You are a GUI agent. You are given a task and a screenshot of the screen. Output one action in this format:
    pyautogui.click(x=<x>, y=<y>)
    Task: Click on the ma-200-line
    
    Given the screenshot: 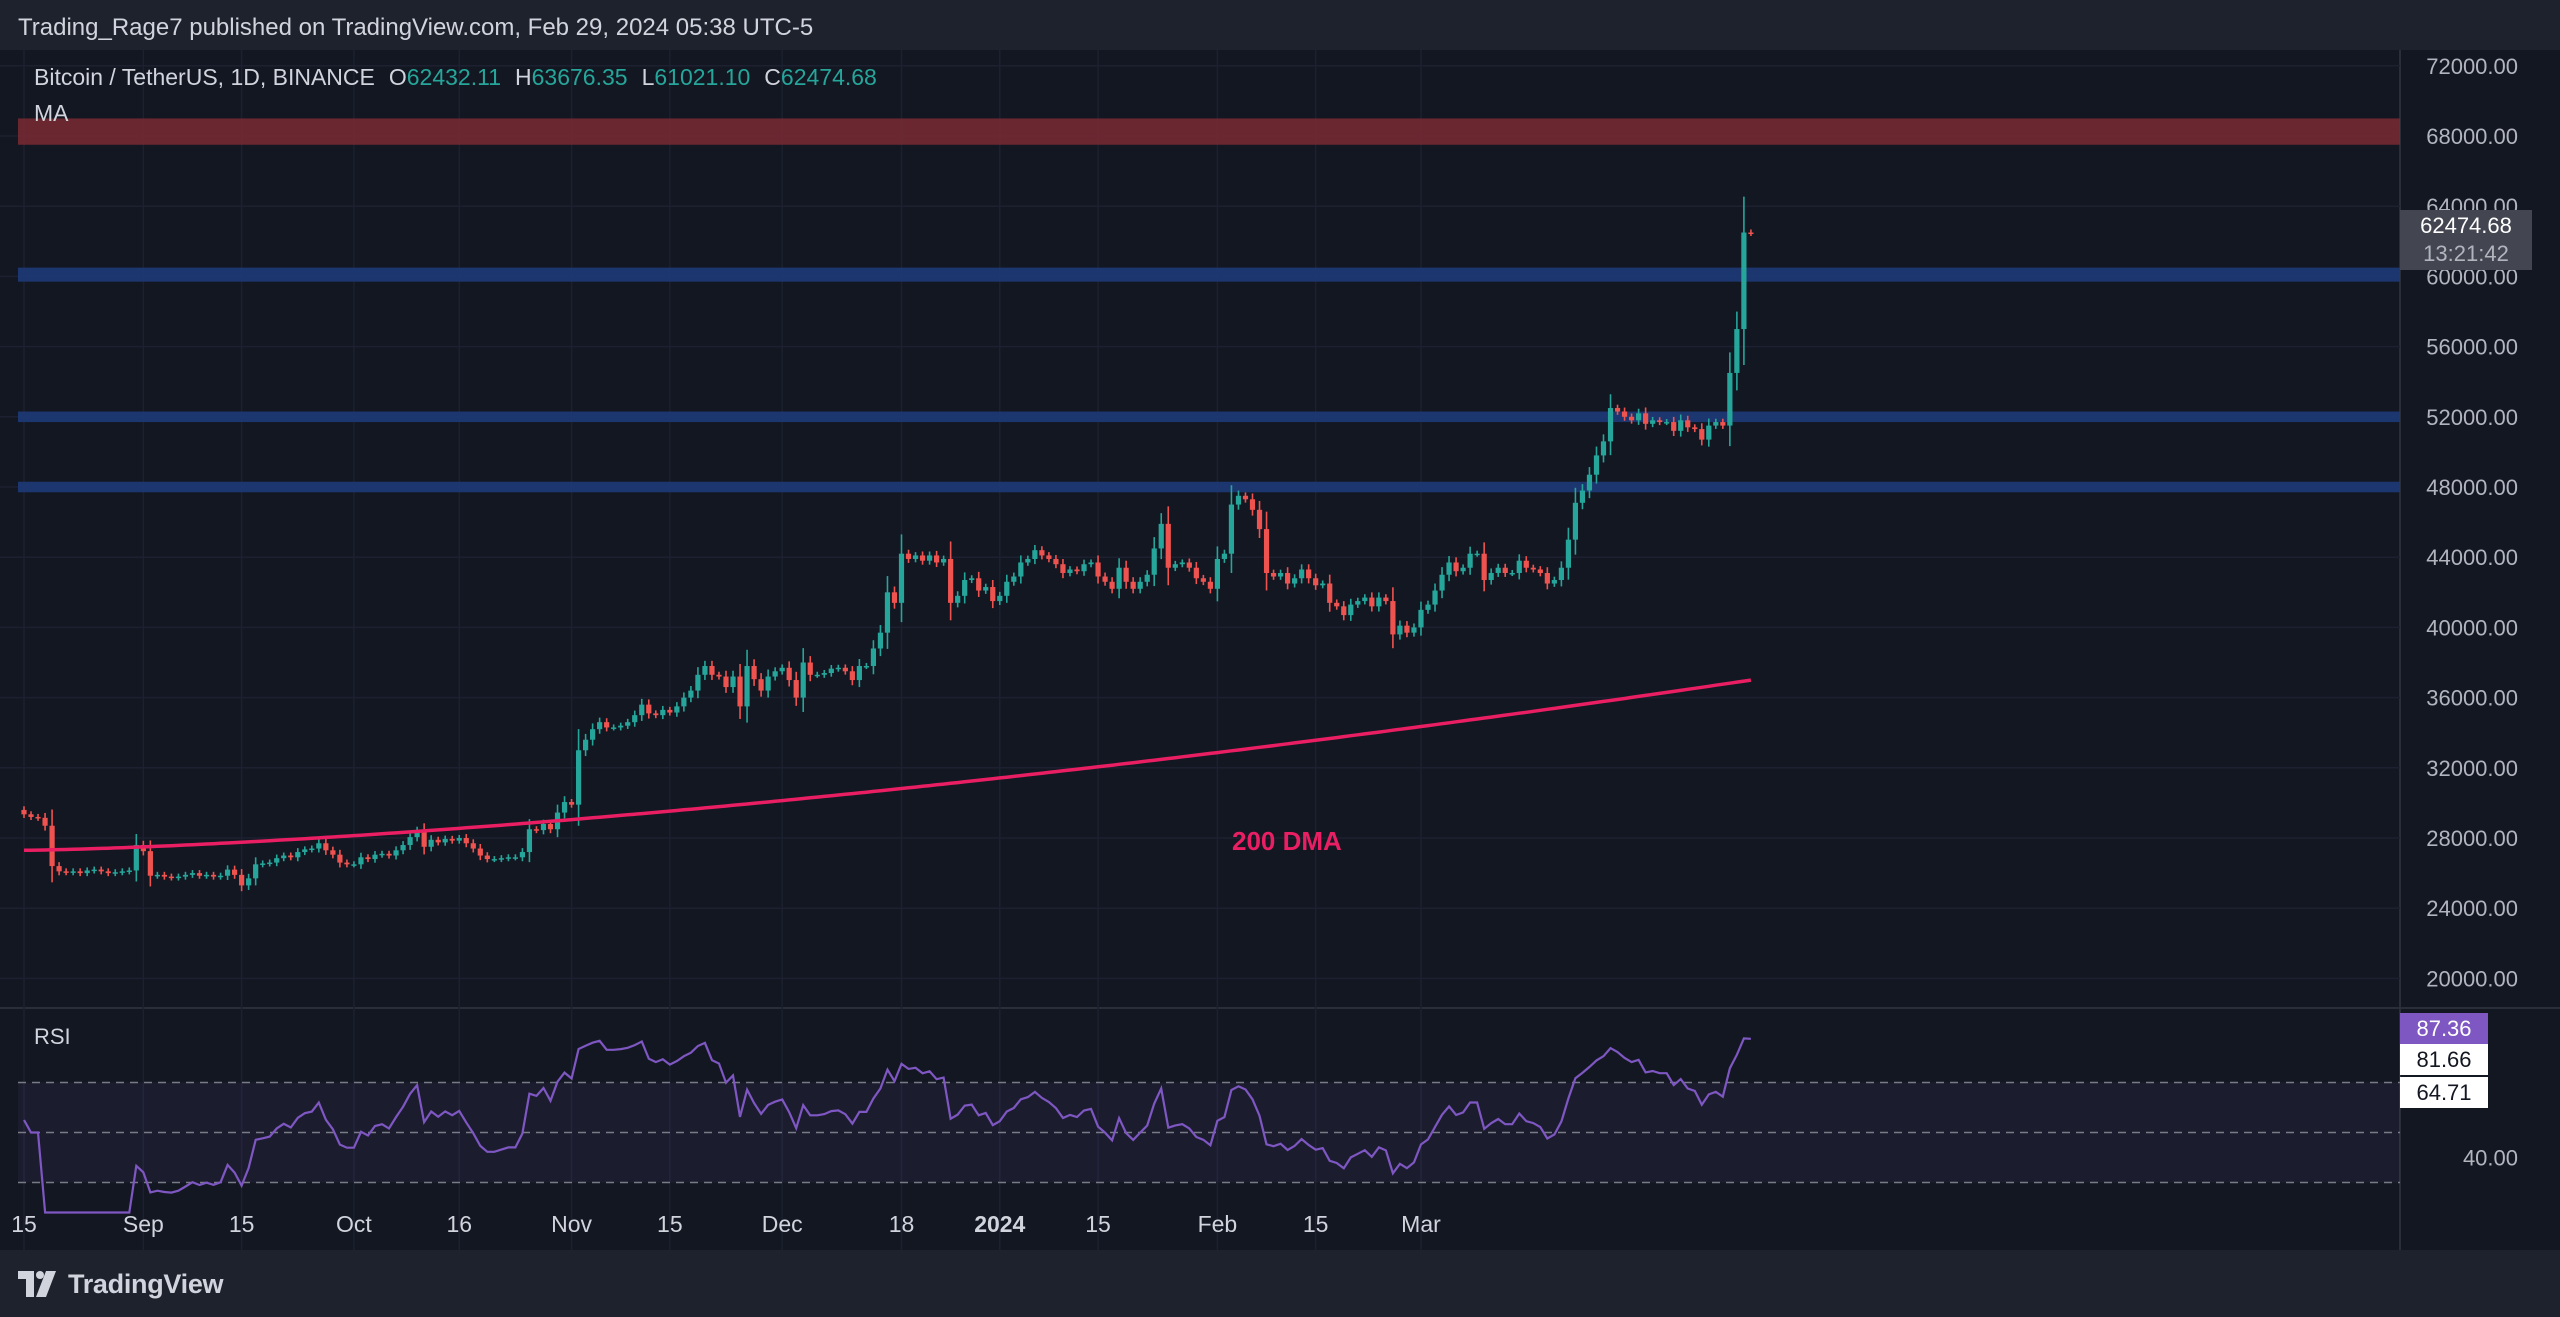 What is the action you would take?
    pyautogui.click(x=887, y=765)
    